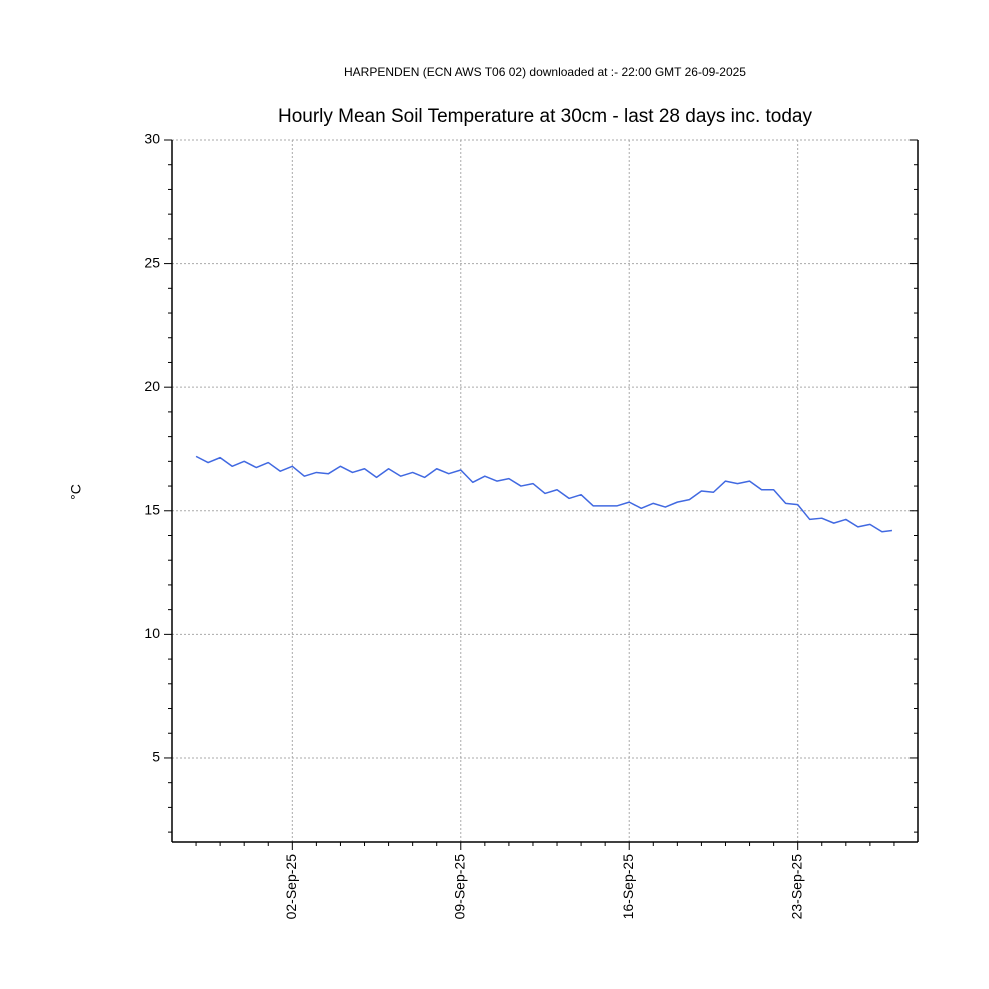 This screenshot has height=989, width=989. Describe the element at coordinates (544, 494) in the screenshot. I see `data-line` at that location.